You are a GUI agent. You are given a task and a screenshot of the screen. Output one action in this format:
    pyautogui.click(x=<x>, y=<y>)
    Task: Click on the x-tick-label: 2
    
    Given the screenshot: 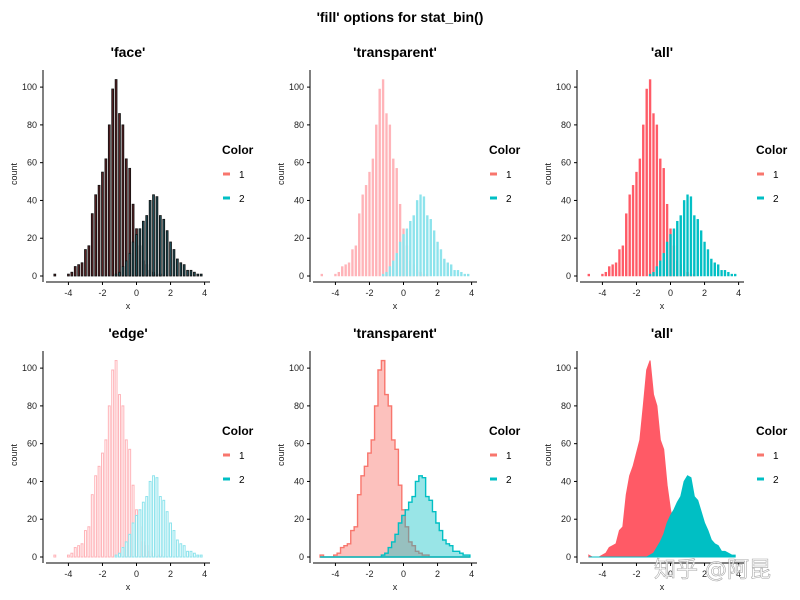 What is the action you would take?
    pyautogui.click(x=704, y=574)
    